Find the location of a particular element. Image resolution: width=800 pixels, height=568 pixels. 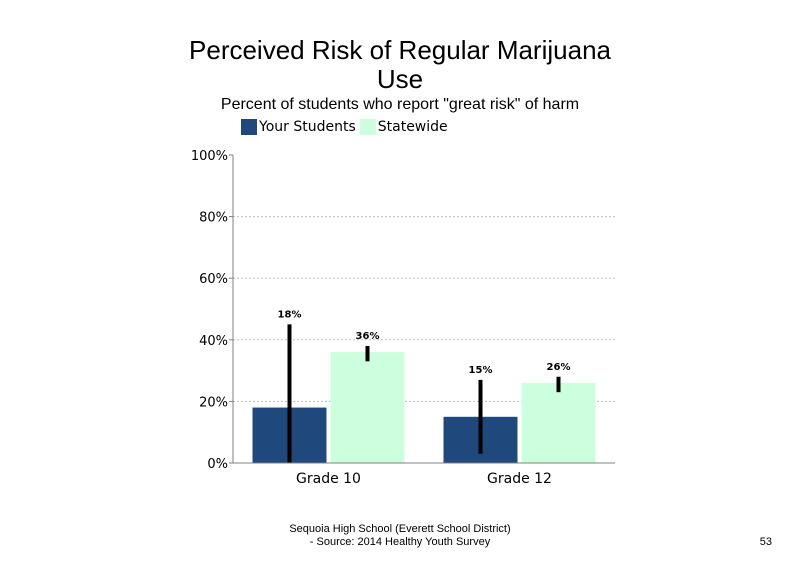

legend-swatch-statewide is located at coordinates (367, 127).